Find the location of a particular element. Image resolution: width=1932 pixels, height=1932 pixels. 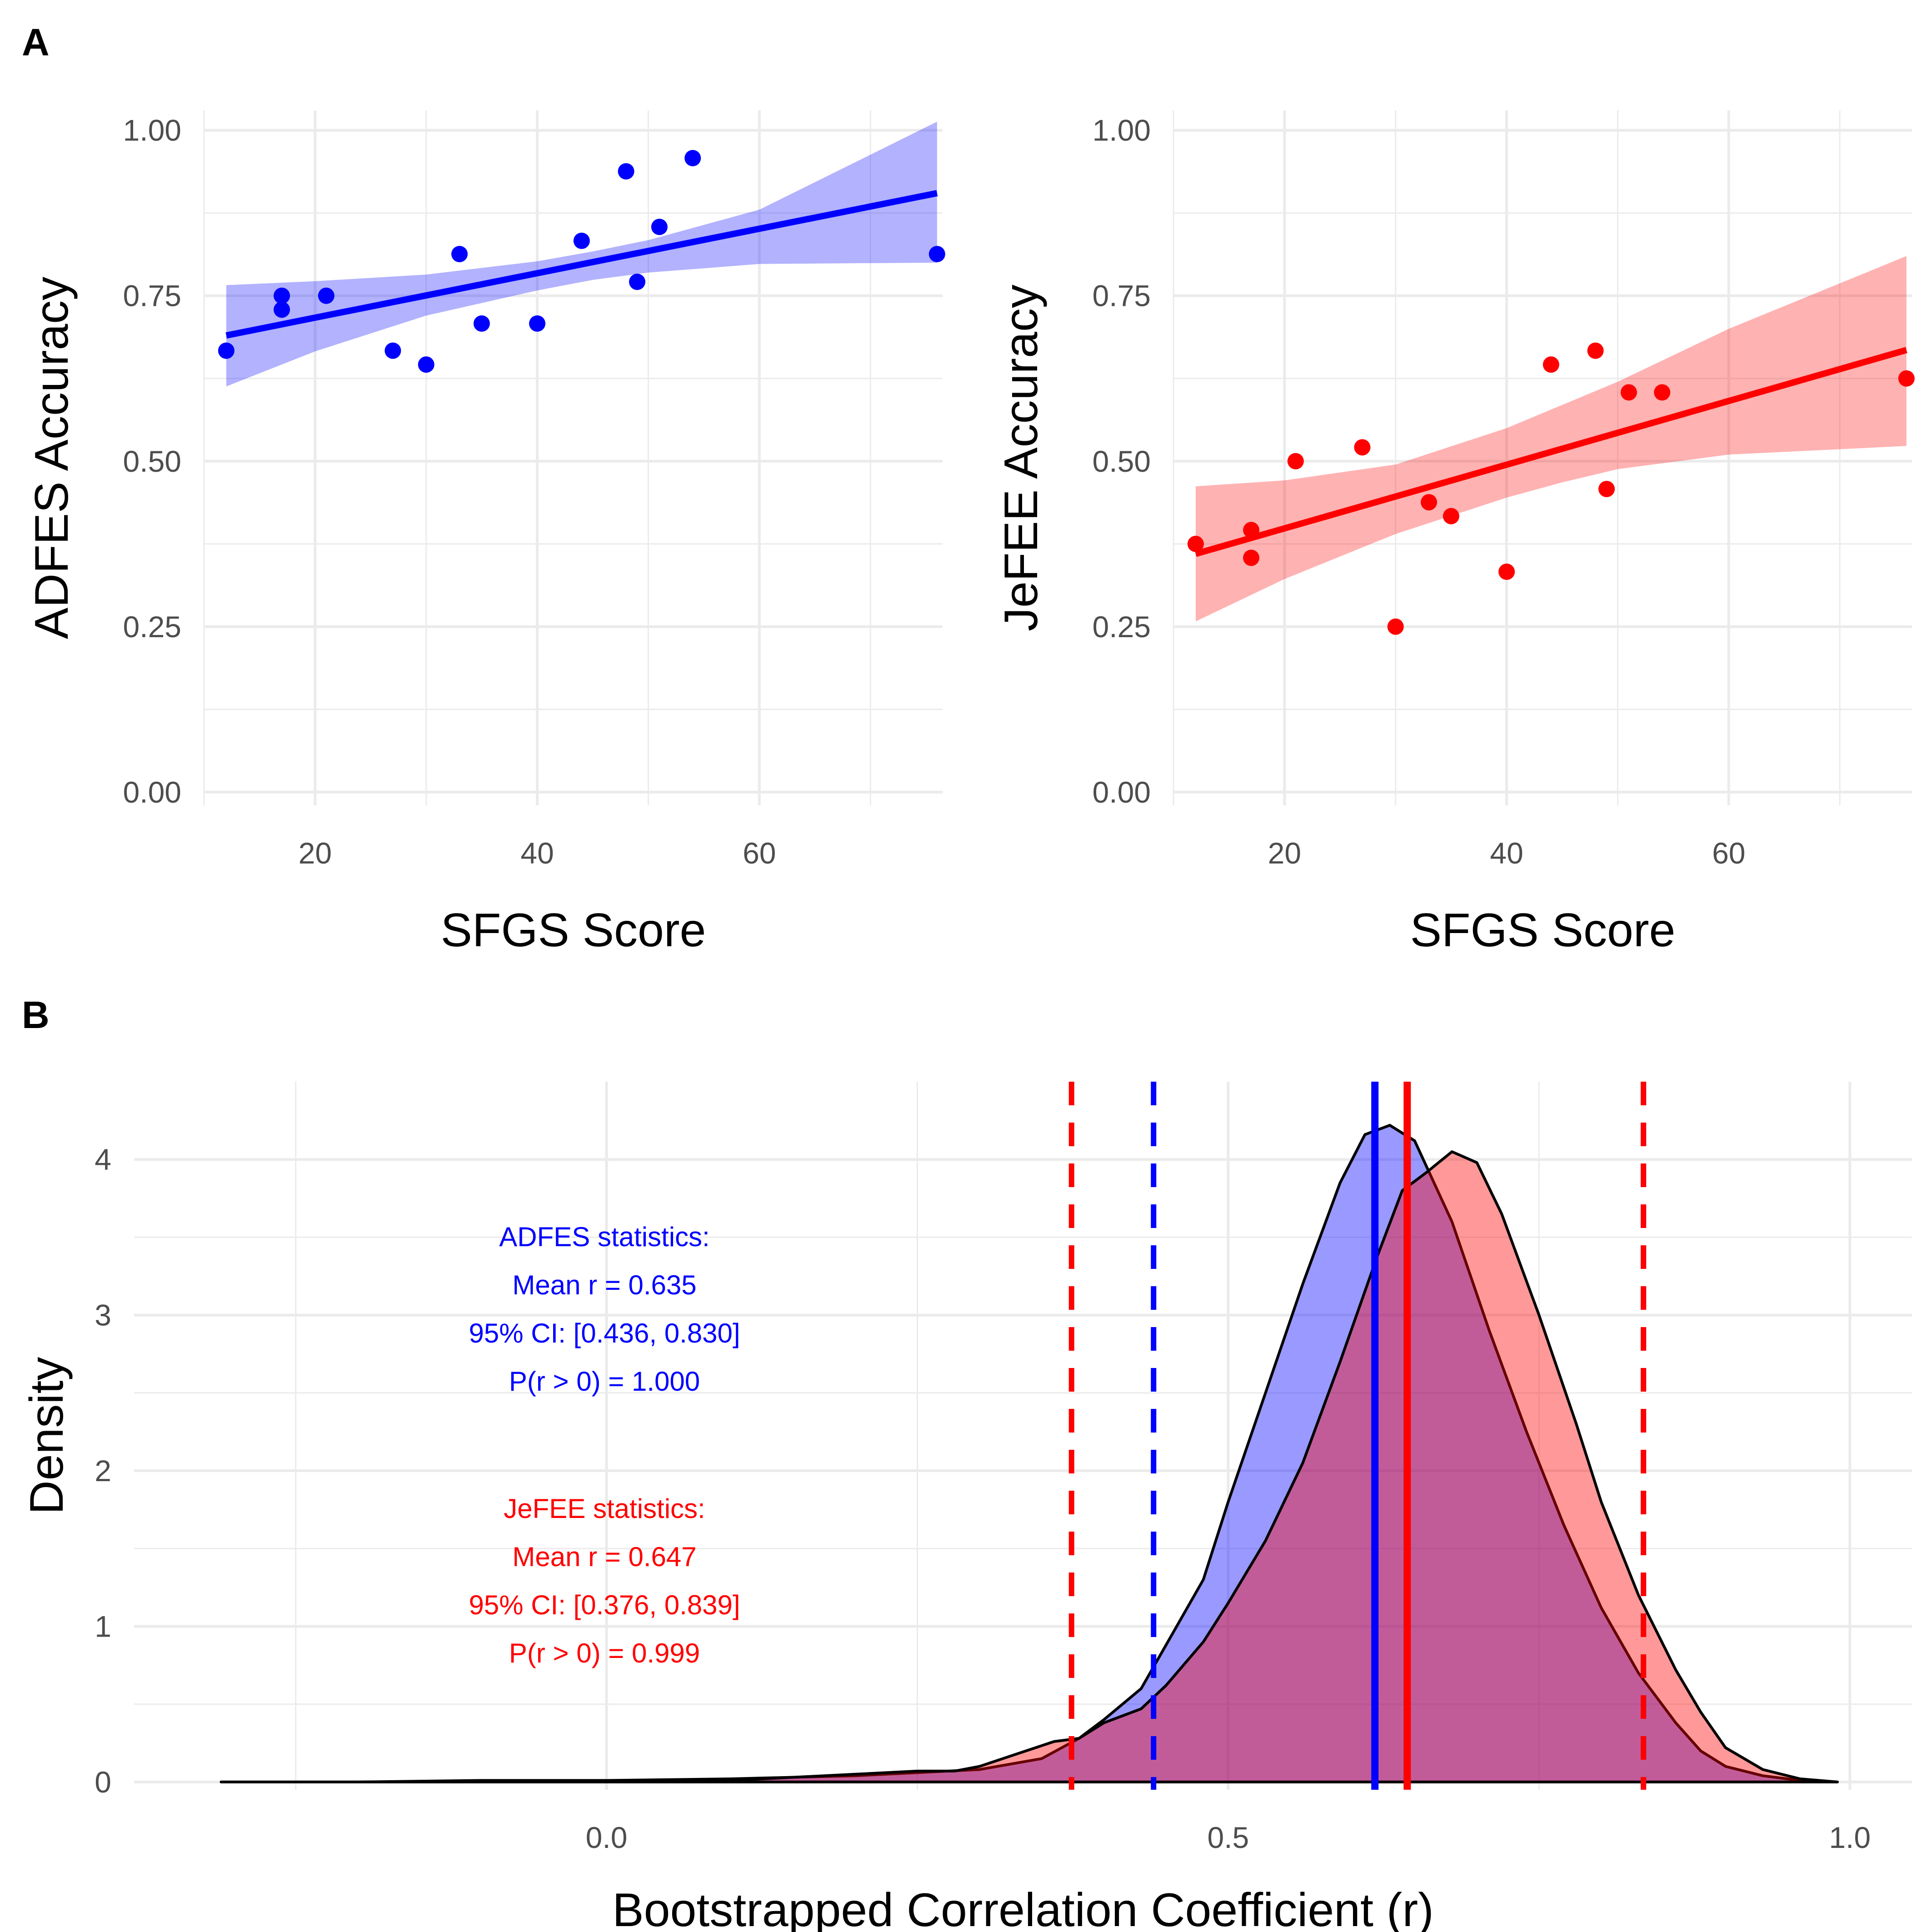

jefee-stat-line: P(r > 0) = 0.999 is located at coordinates (604, 1653).